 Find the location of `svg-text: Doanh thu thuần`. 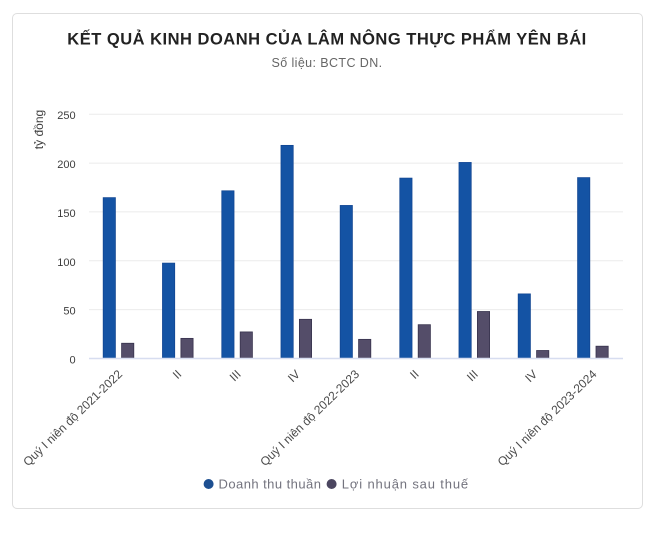

svg-text: Doanh thu thuần is located at coordinates (270, 483).